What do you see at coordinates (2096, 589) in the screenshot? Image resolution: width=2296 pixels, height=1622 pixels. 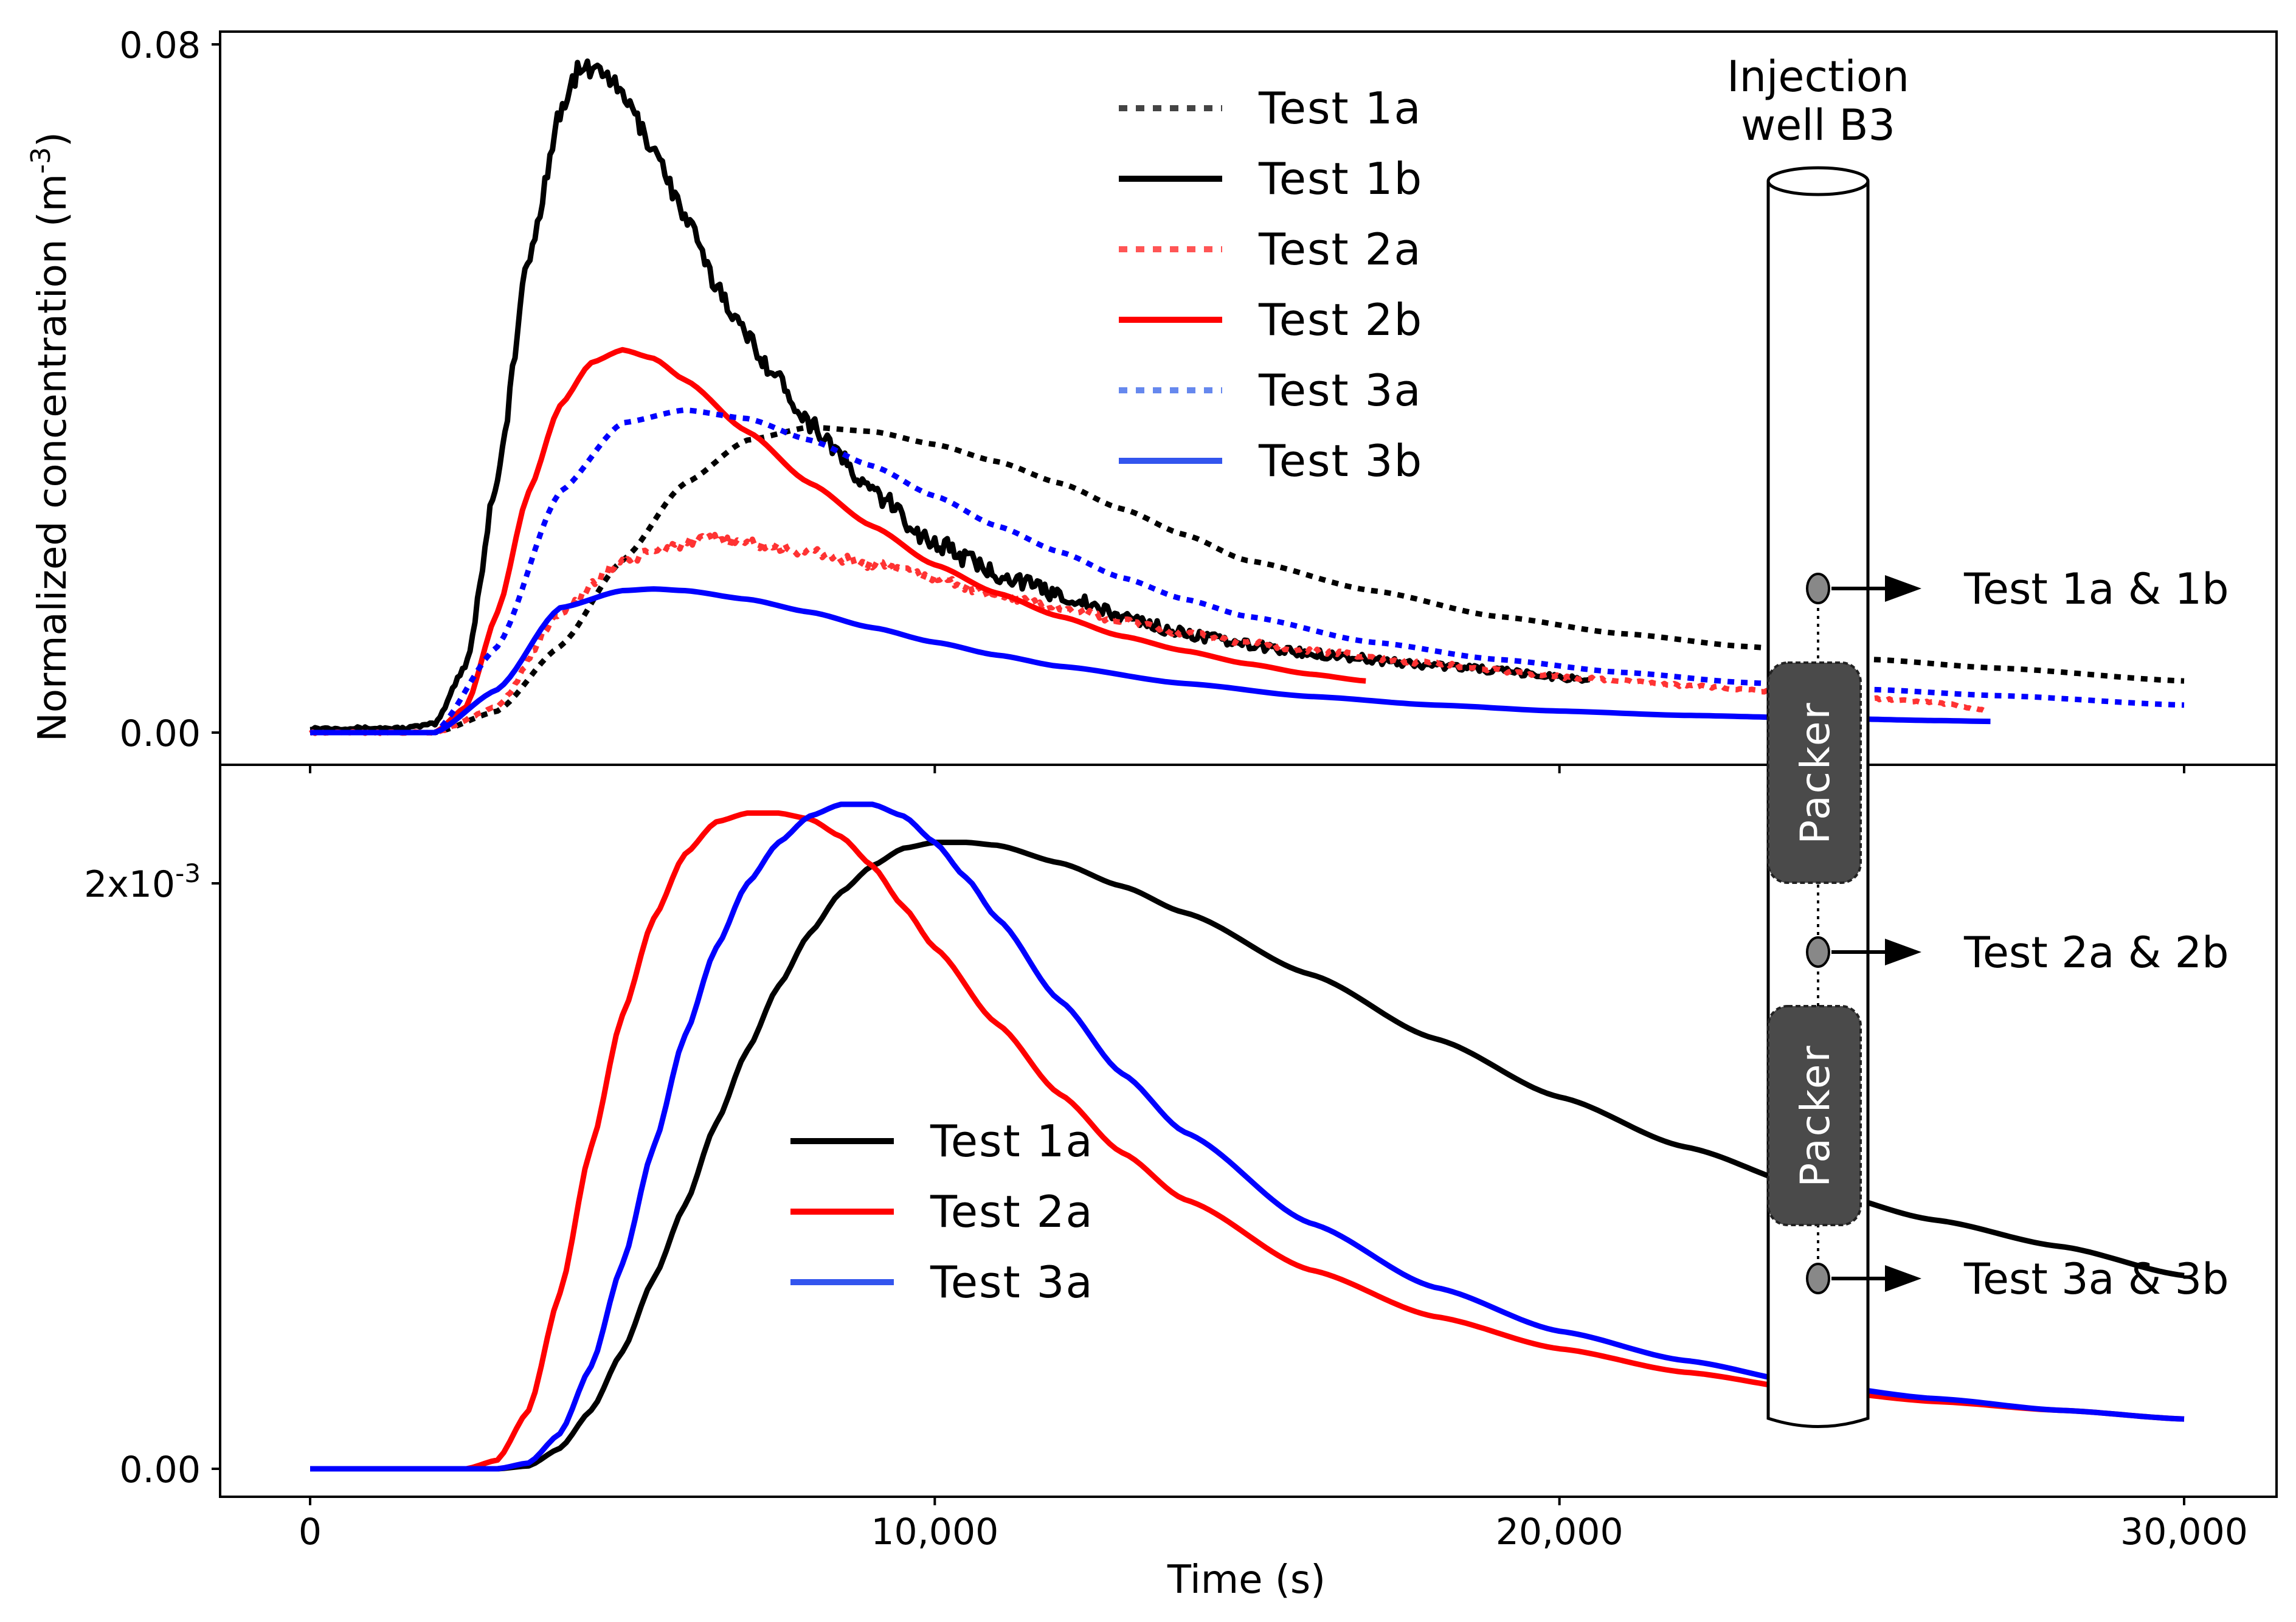 I see `port-1-label: Test 1a & 1b` at bounding box center [2096, 589].